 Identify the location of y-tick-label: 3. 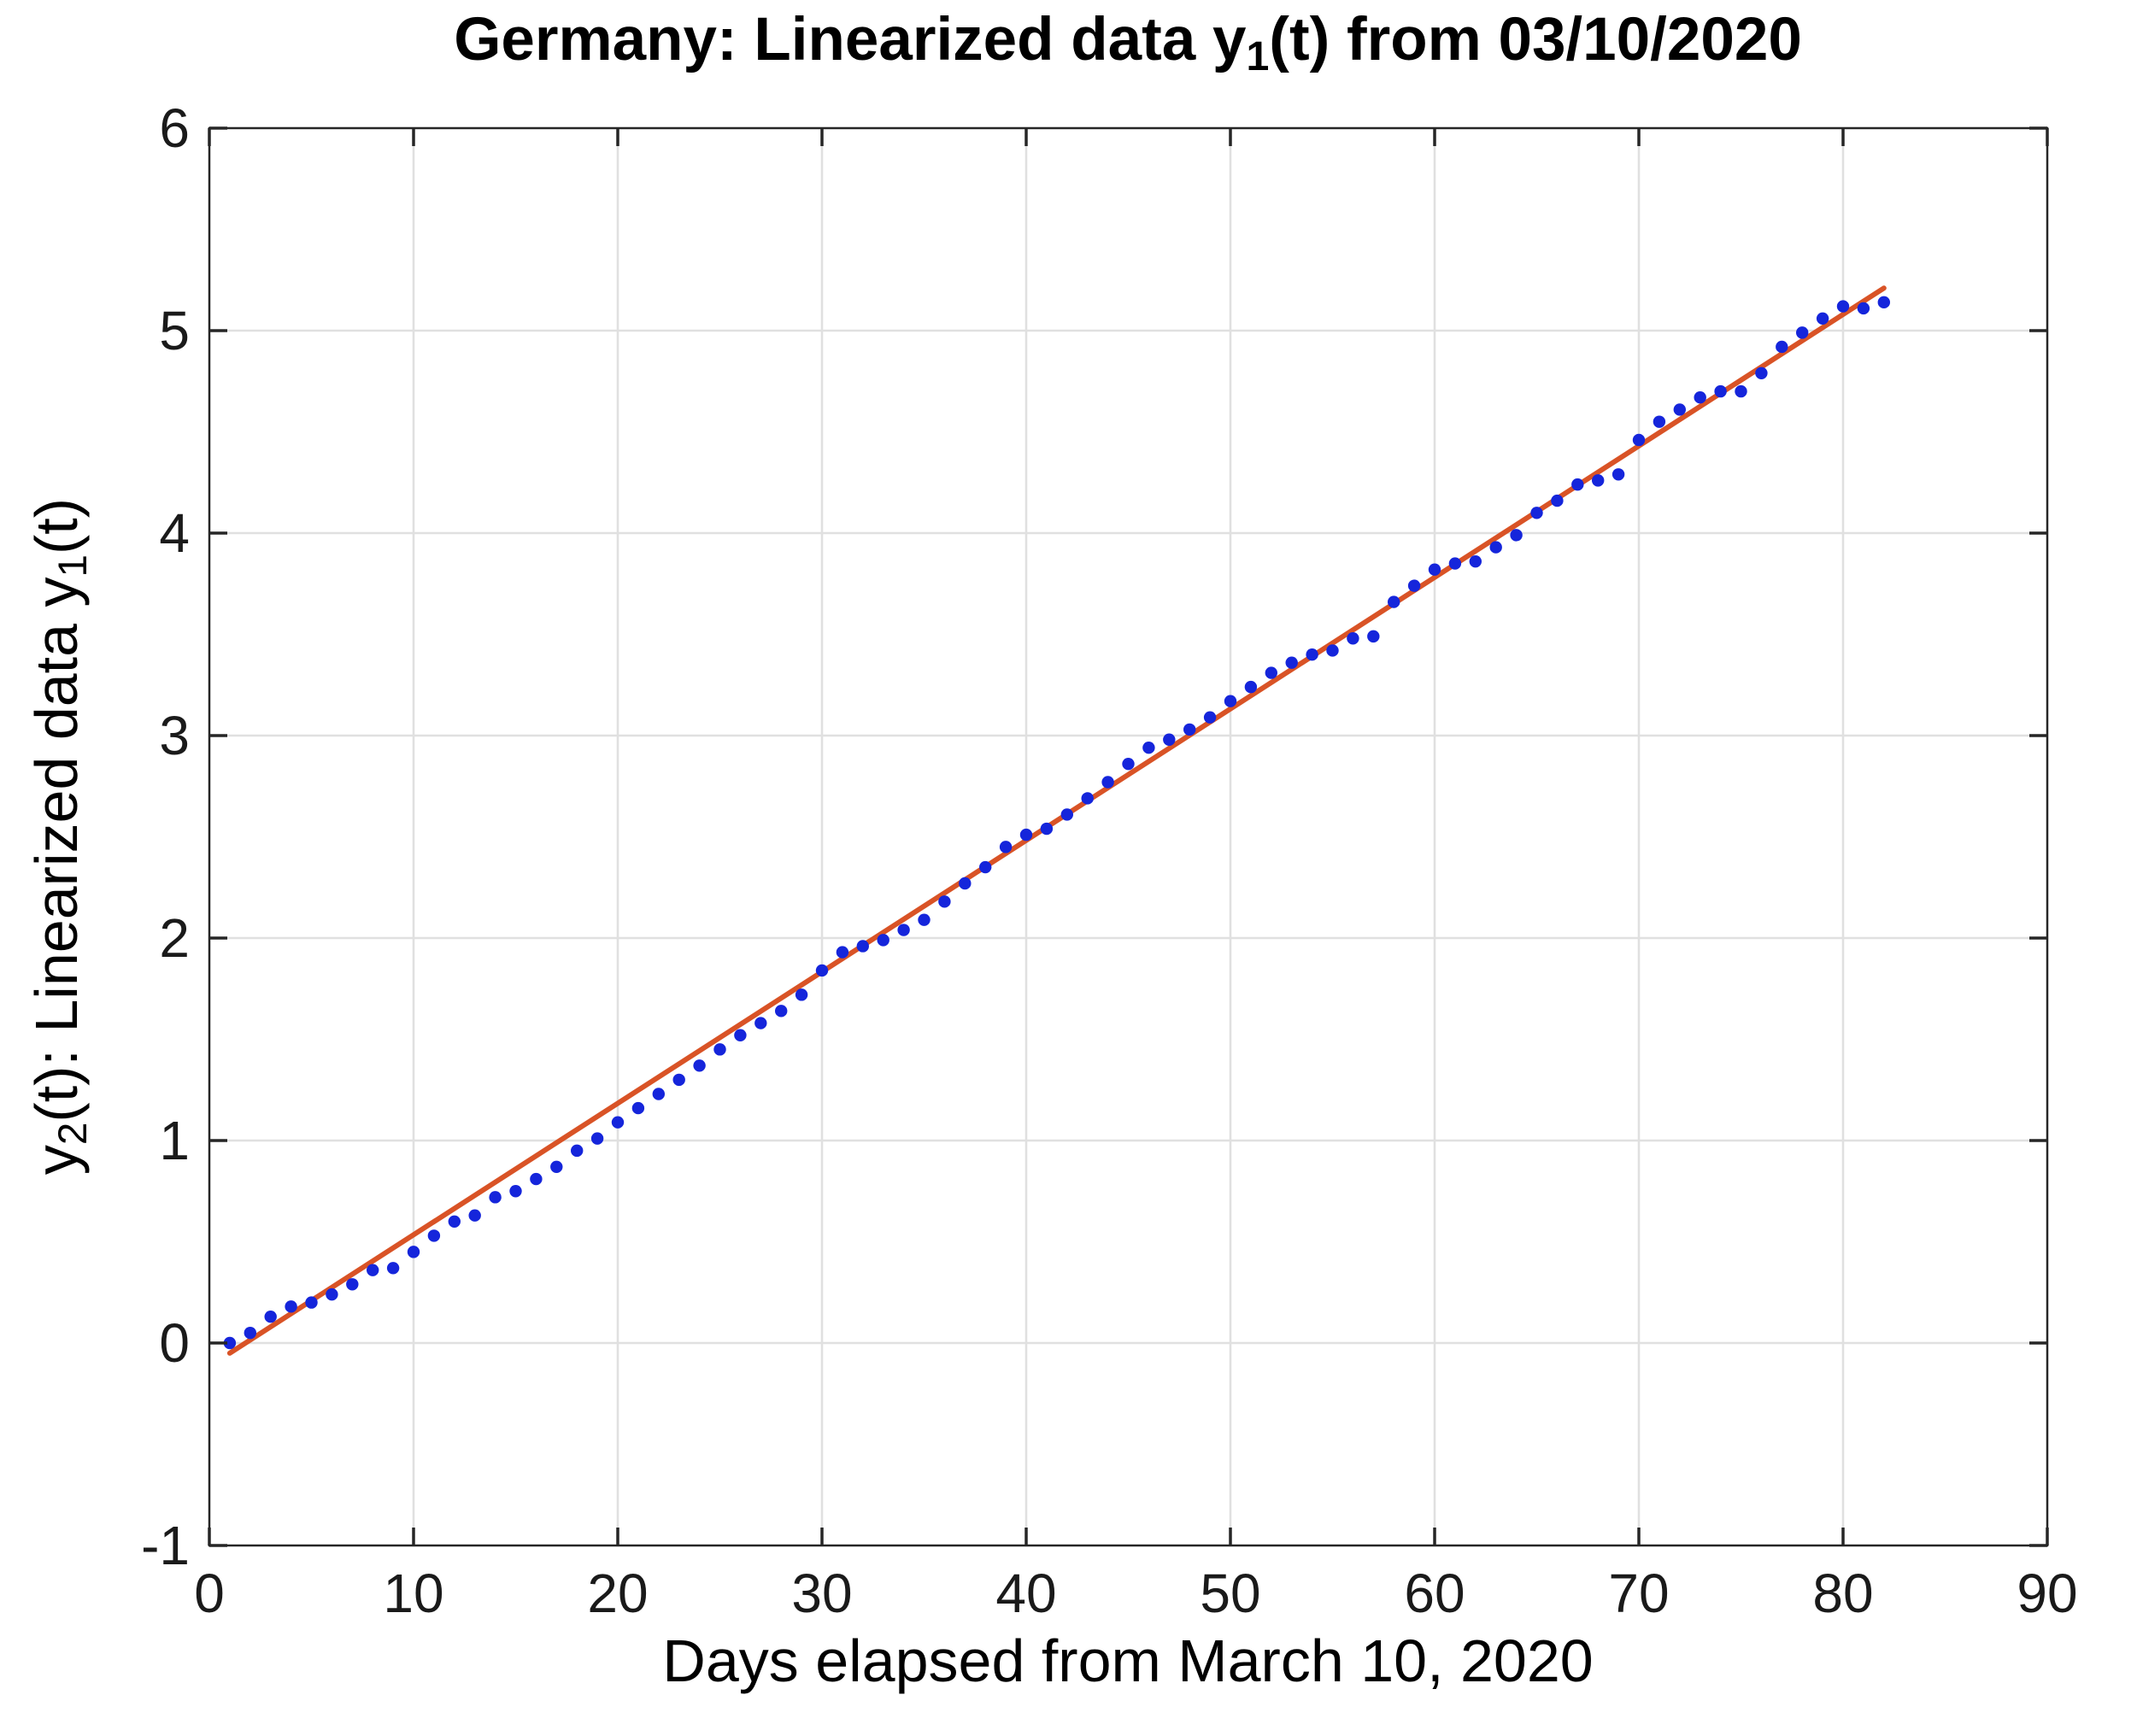
(174, 735).